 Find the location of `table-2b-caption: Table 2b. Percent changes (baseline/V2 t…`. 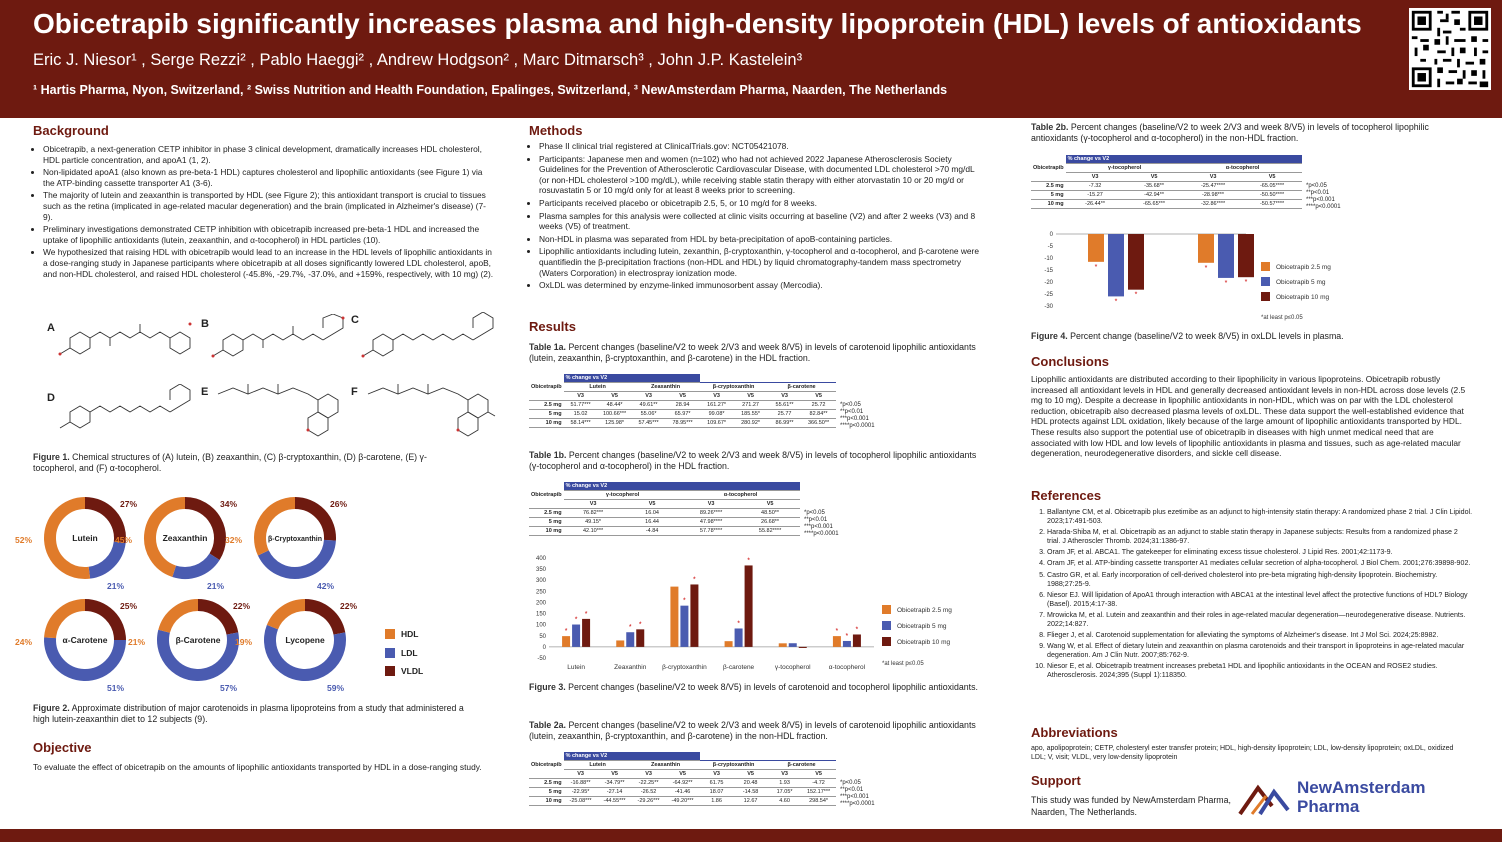

table-2b-caption: Table 2b. Percent changes (baseline/V2 t… is located at coordinates (1251, 133).